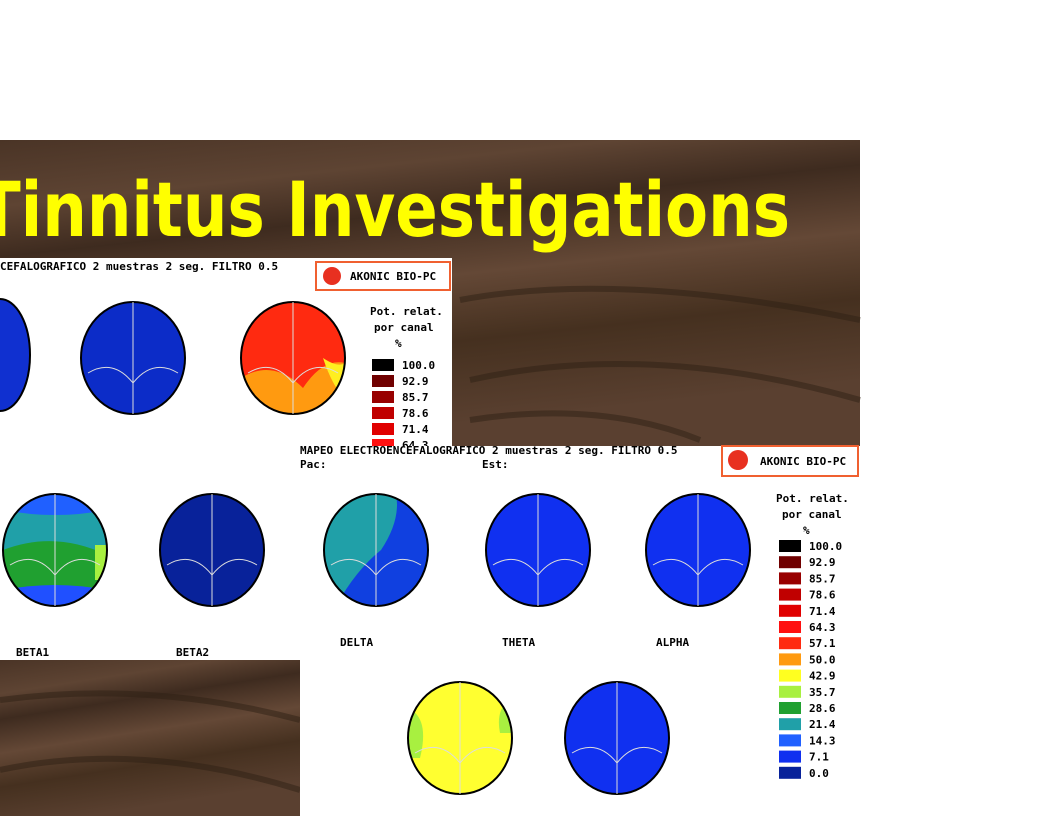 This screenshot has height=816, width=1056. What do you see at coordinates (356, 642) in the screenshot?
I see `band-label: DELTA` at bounding box center [356, 642].